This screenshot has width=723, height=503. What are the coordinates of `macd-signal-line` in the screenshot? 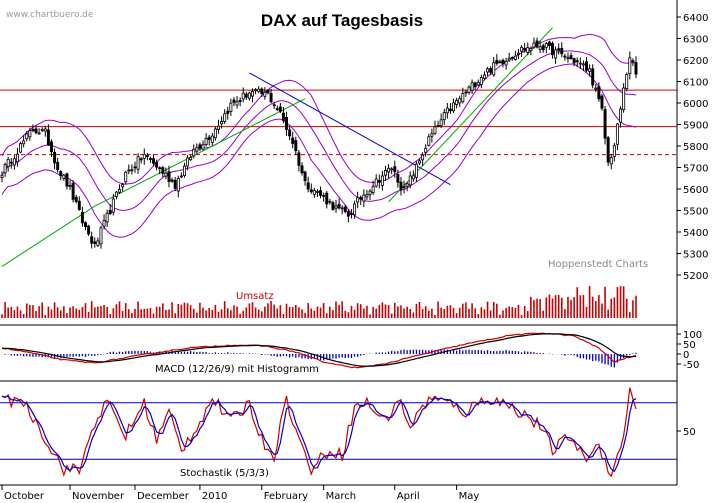 It's located at (319, 350).